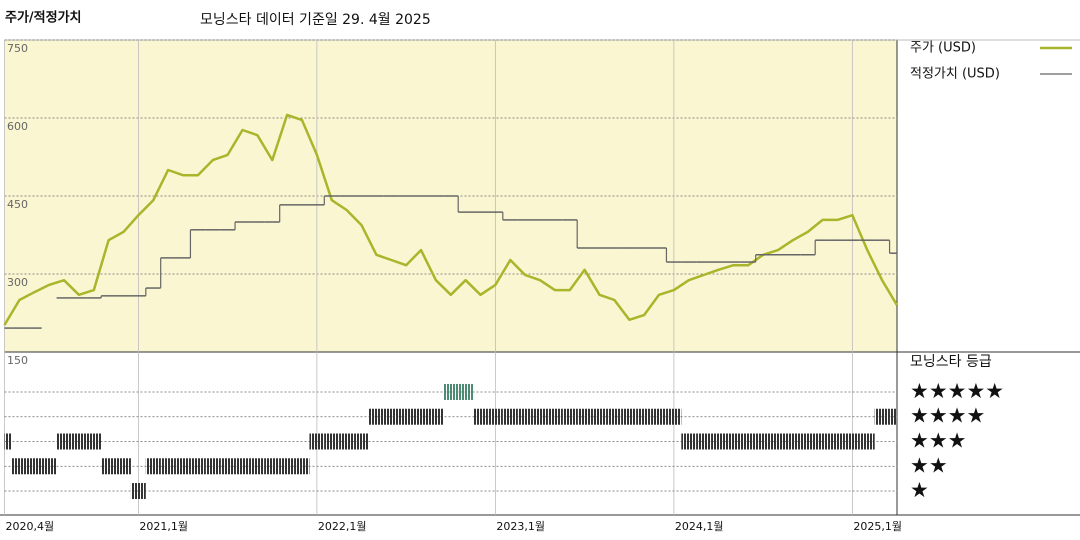 Image resolution: width=1080 pixels, height=540 pixels. Describe the element at coordinates (342, 526) in the screenshot. I see `x-tick-label: 2022,1월` at that location.